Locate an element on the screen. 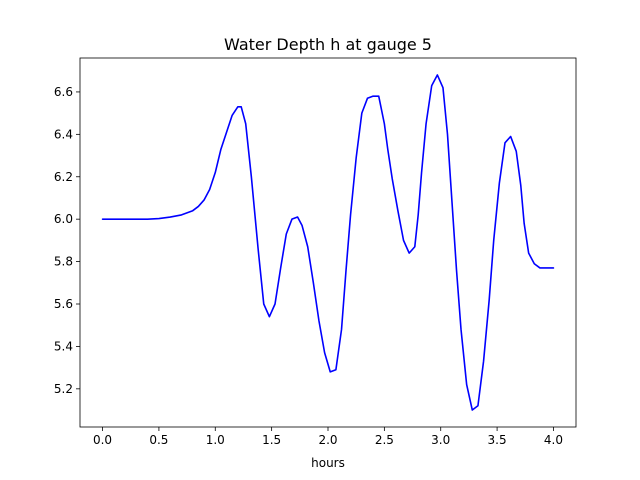 The height and width of the screenshot is (480, 640). x-tick-label: 4.0 is located at coordinates (553, 440).